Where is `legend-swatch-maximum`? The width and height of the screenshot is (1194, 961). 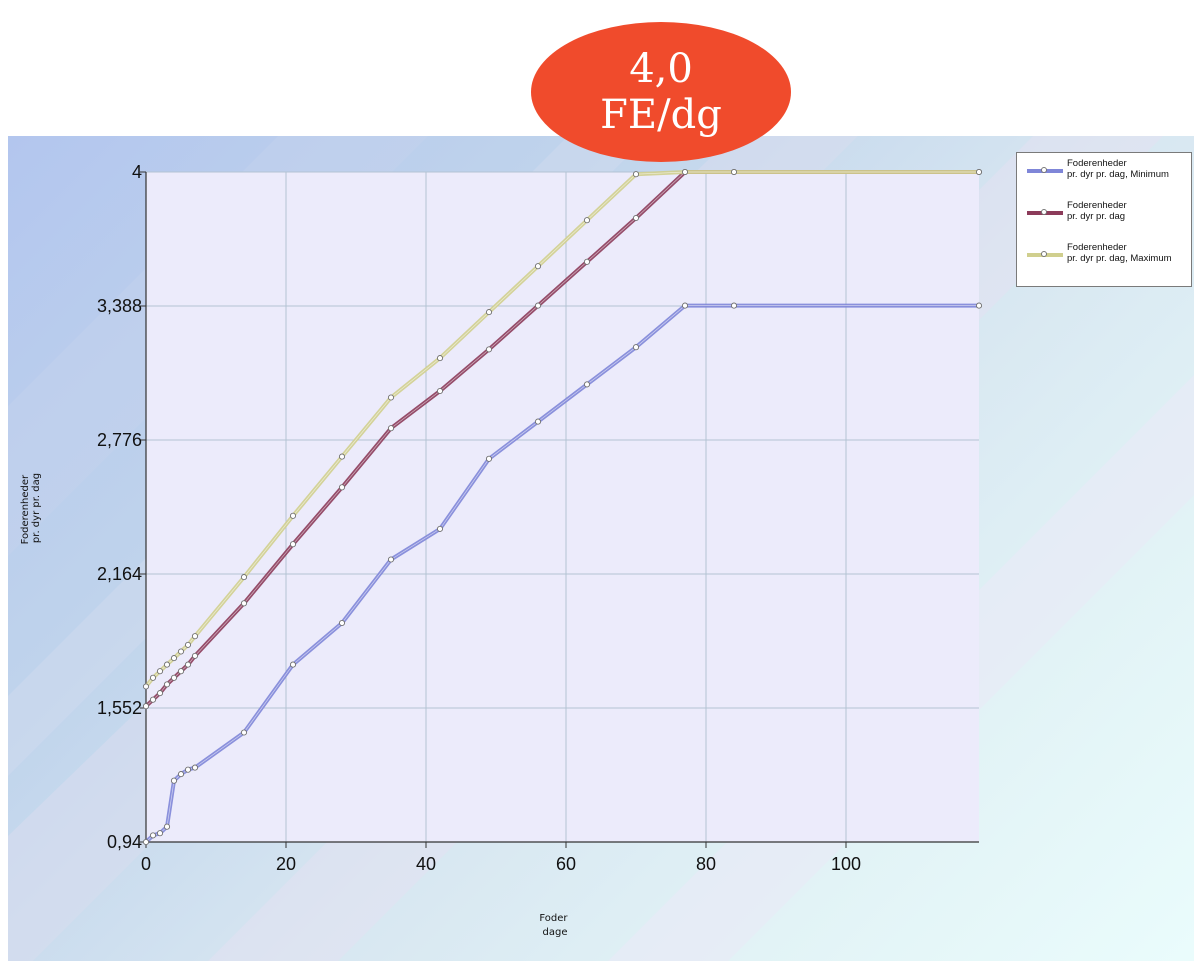 legend-swatch-maximum is located at coordinates (1045, 254).